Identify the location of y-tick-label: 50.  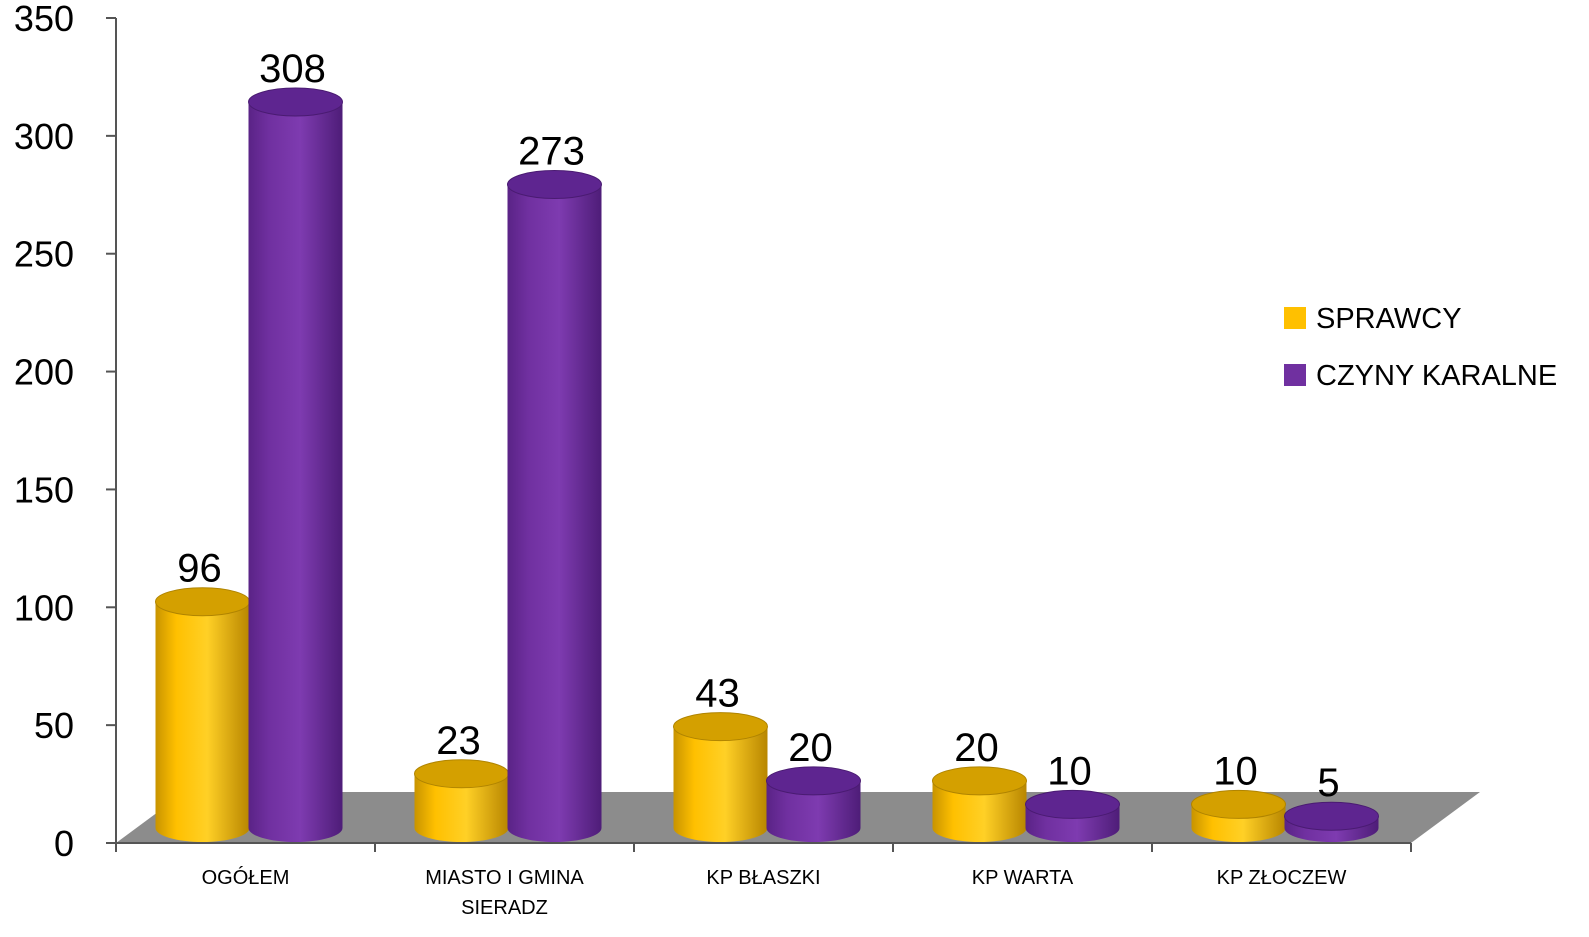
(54, 725).